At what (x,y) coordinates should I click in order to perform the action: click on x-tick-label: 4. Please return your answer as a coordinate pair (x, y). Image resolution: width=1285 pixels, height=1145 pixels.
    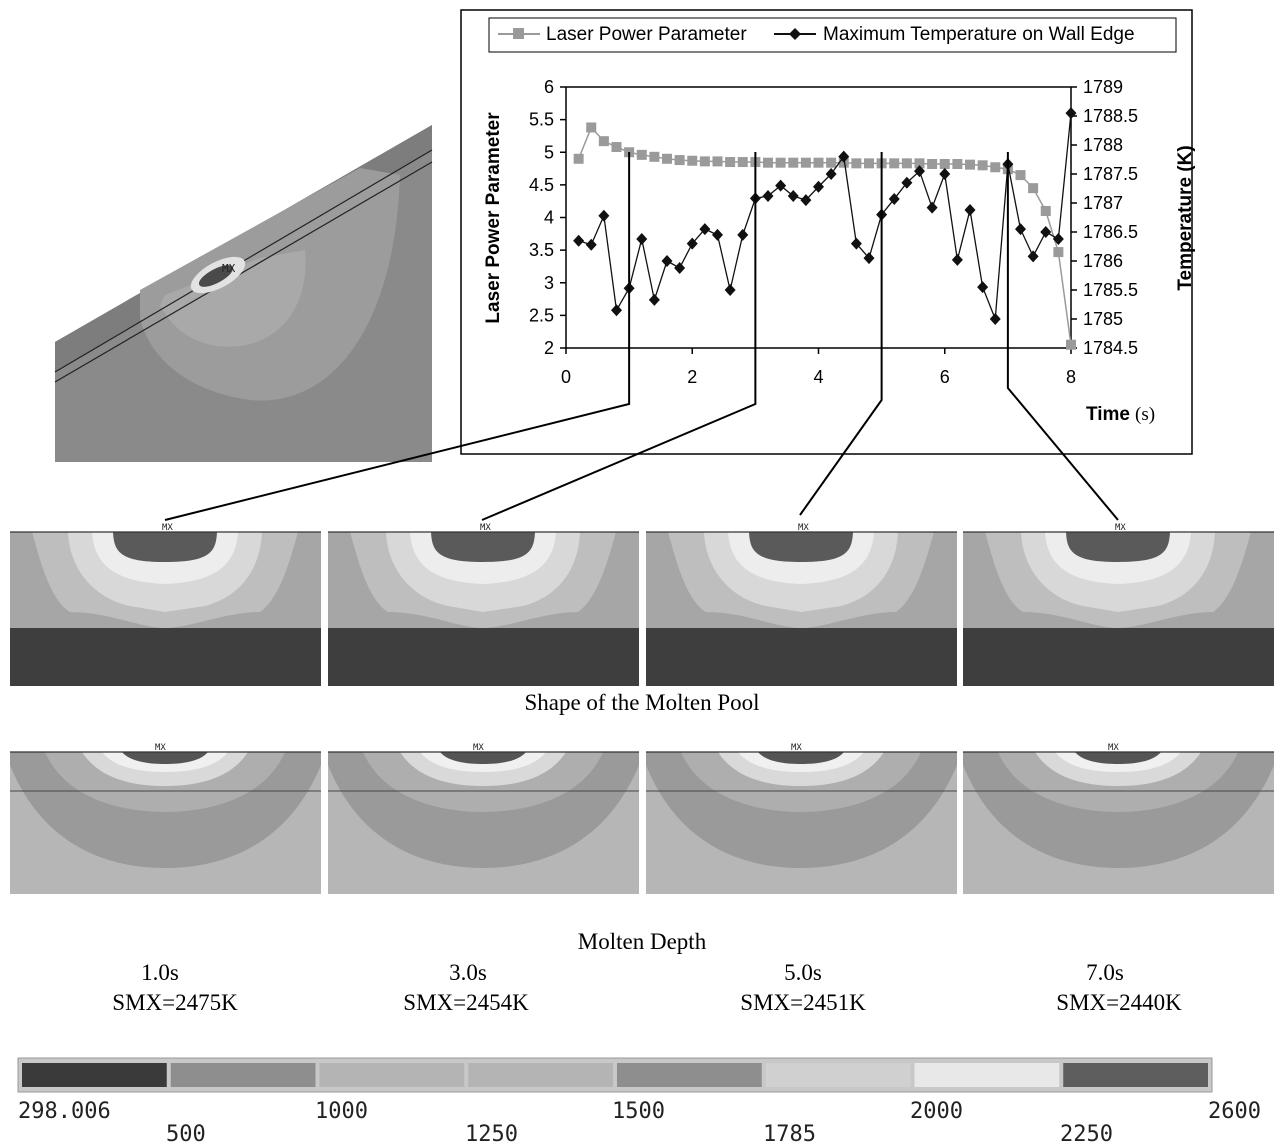
    Looking at the image, I should click on (818, 377).